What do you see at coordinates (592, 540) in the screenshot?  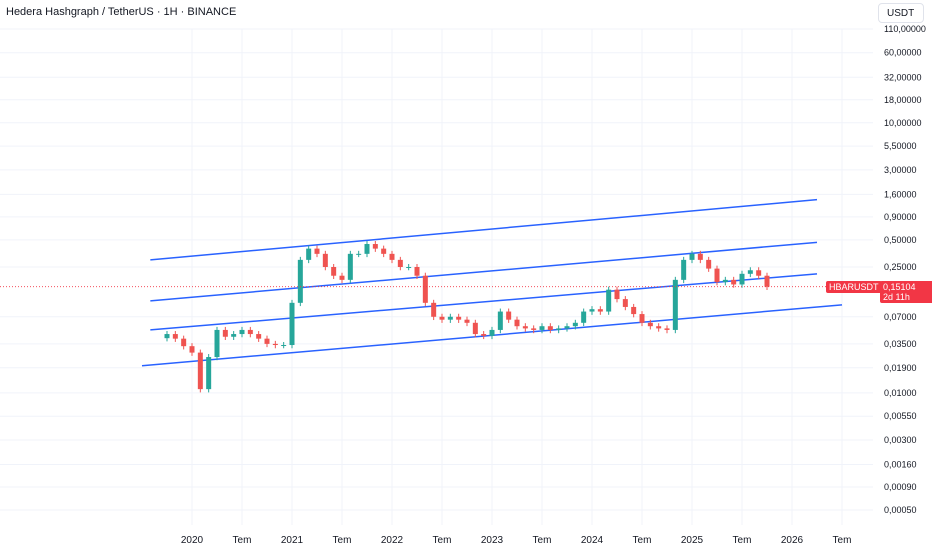 I see `x-tick-label: 2024` at bounding box center [592, 540].